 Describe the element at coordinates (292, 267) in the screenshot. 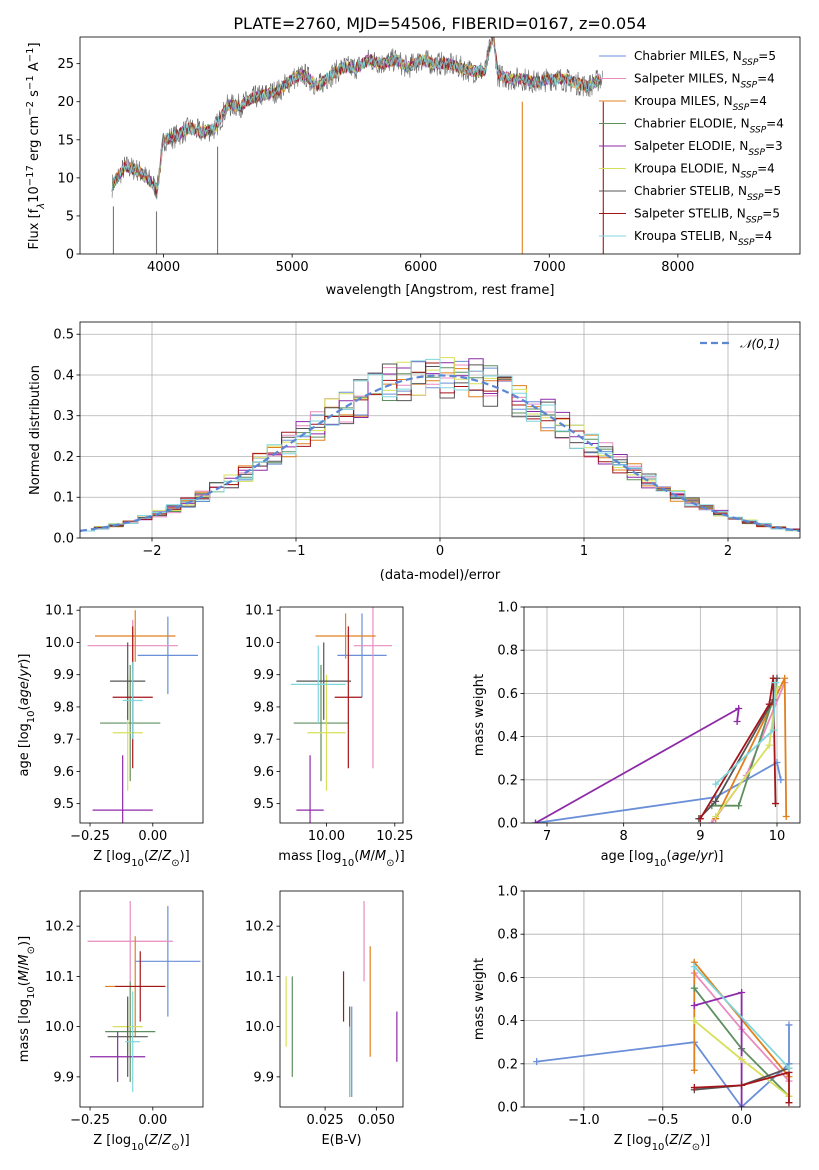

I see `x-tick-label: 5000` at that location.